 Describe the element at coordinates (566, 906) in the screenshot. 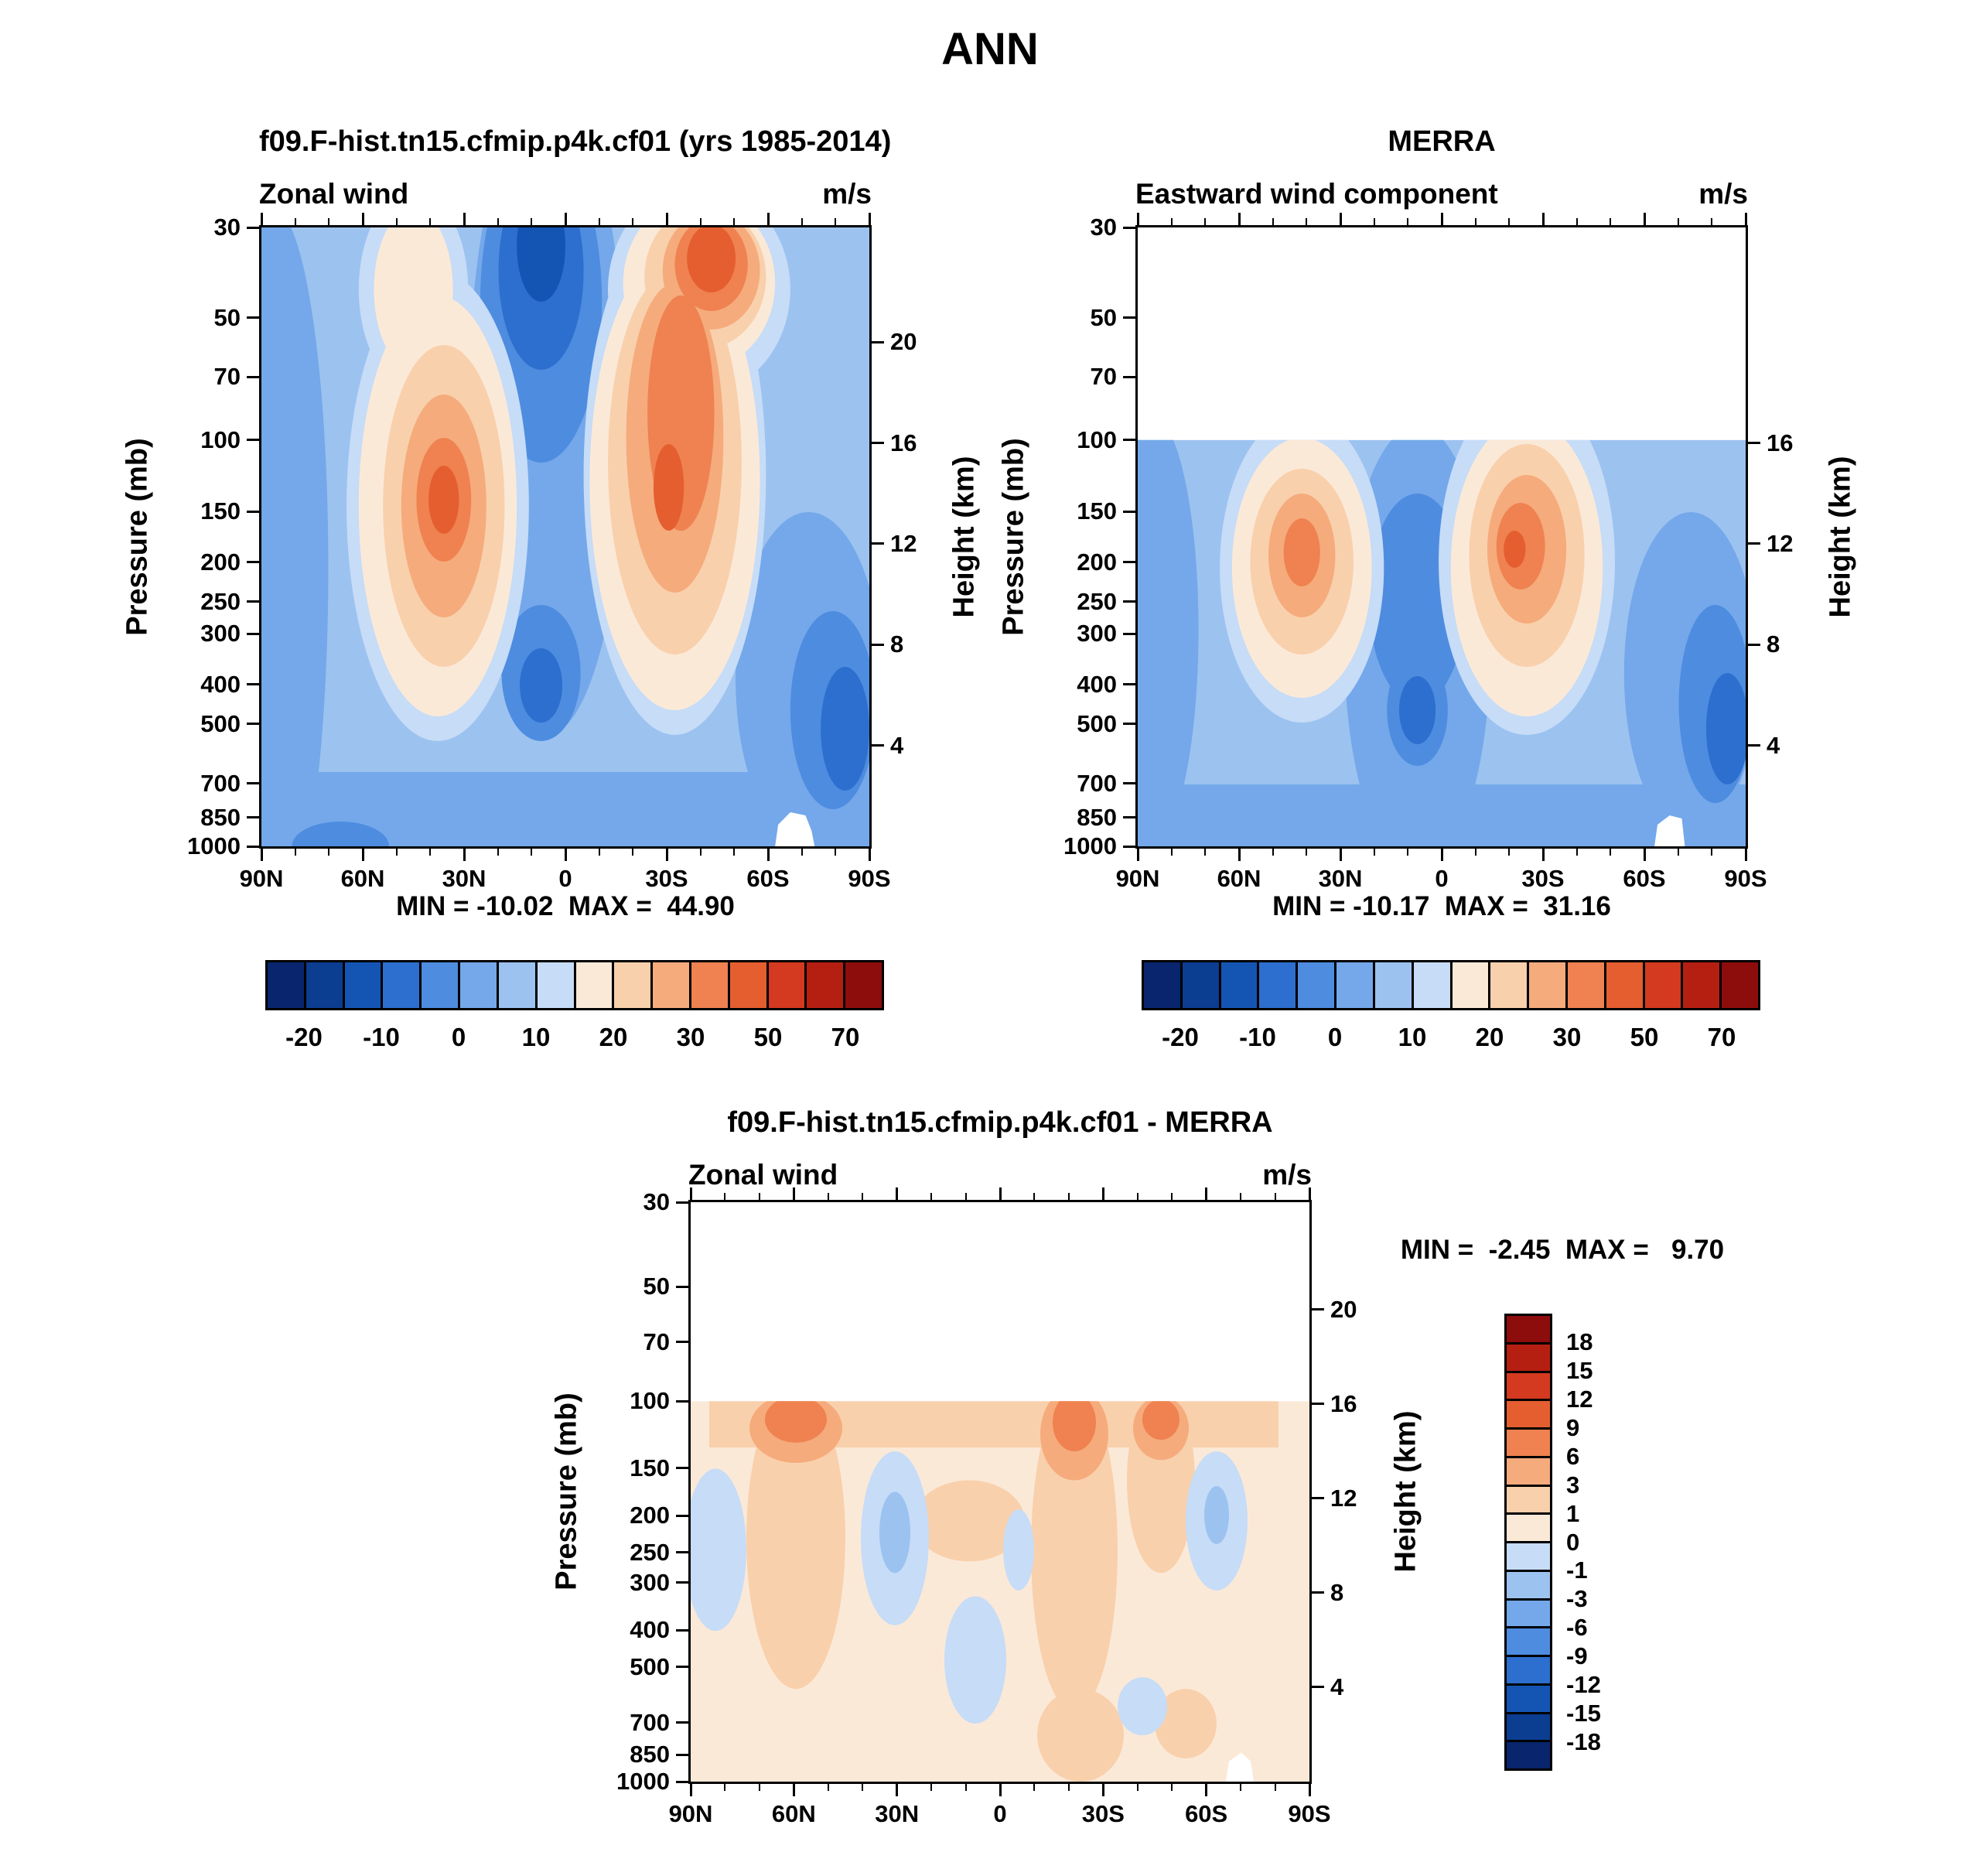

I see `model-min-max: MIN = -10.02 MAX = 44.90` at that location.